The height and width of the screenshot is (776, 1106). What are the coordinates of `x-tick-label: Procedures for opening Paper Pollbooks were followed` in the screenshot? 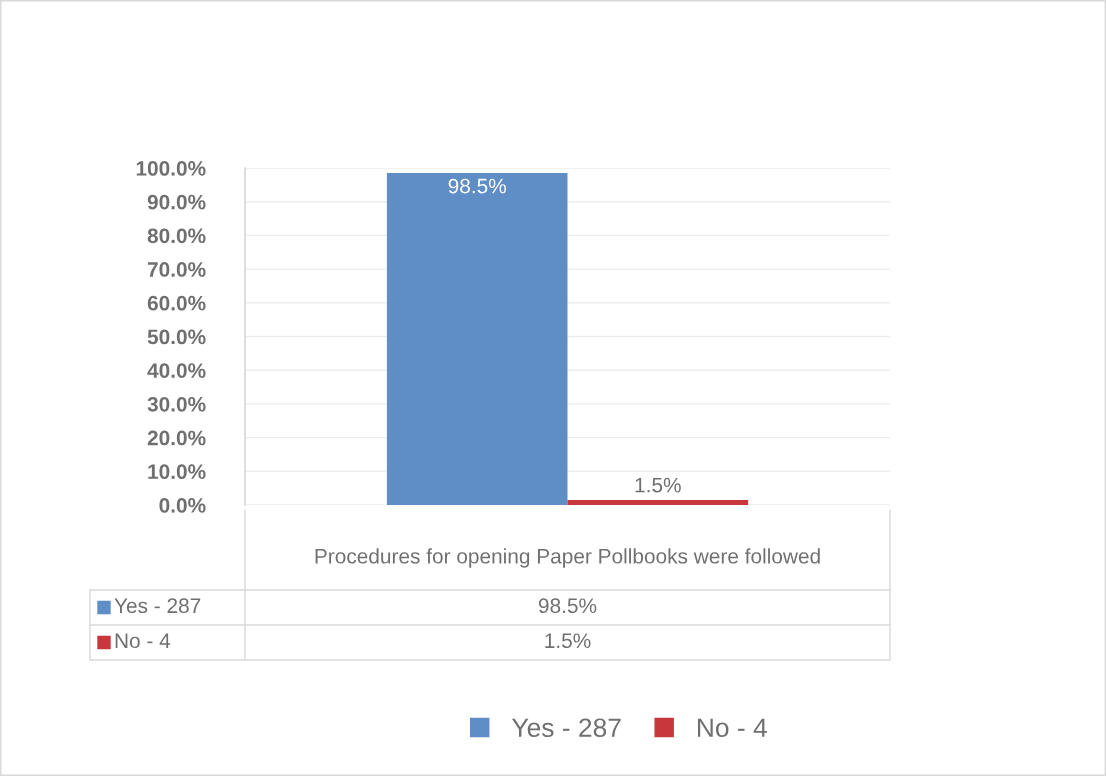 It's located at (567, 558).